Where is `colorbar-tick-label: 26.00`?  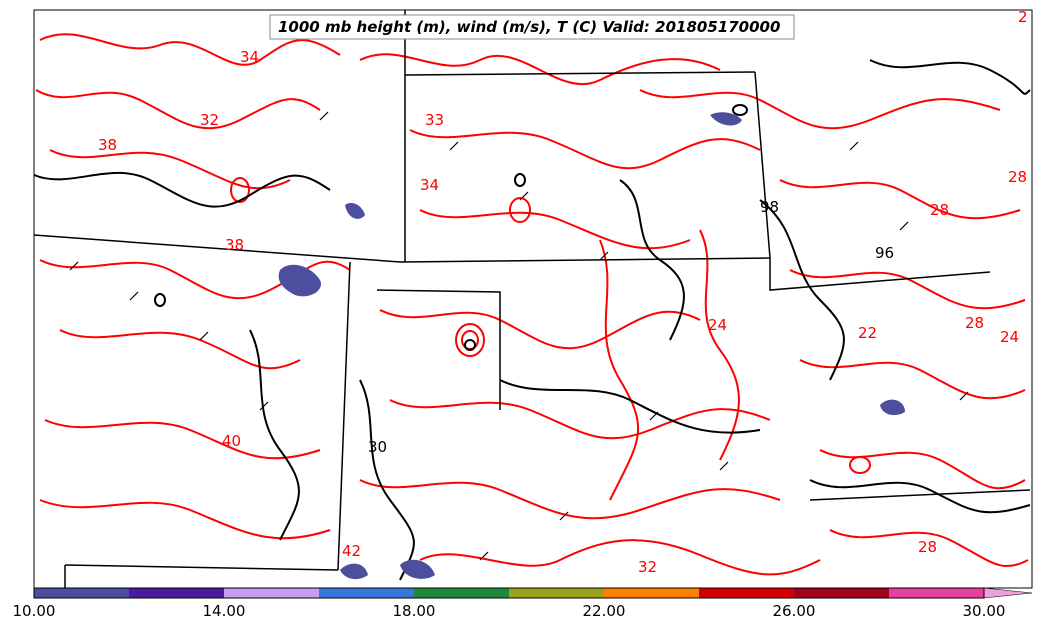 colorbar-tick-label: 26.00 is located at coordinates (794, 611).